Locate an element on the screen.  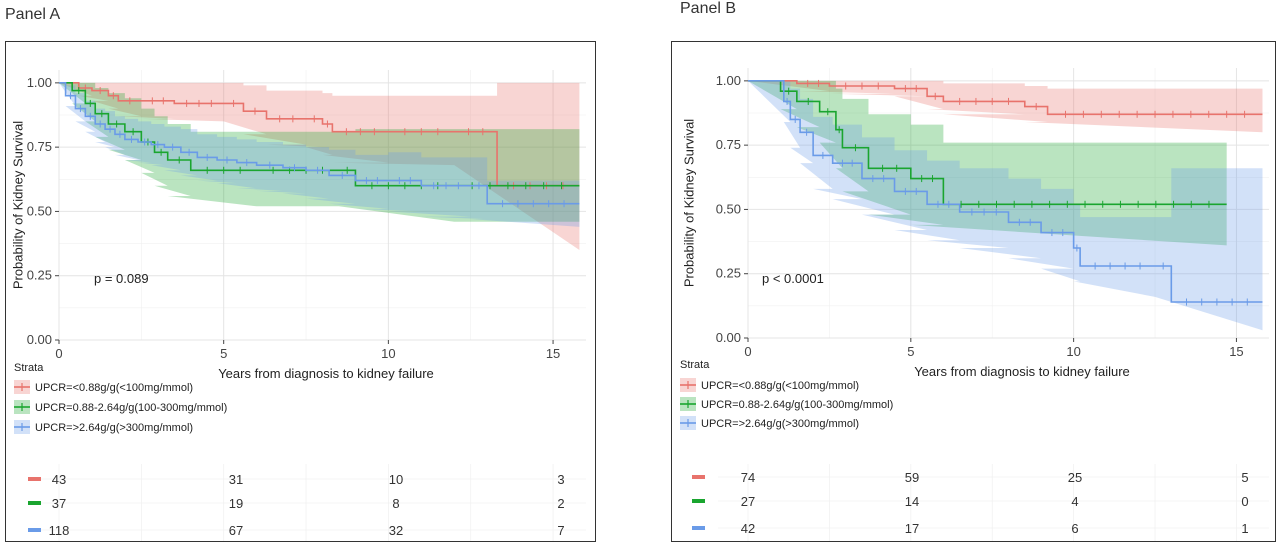
p-value-annotation: p = 0.089 is located at coordinates (121, 278).